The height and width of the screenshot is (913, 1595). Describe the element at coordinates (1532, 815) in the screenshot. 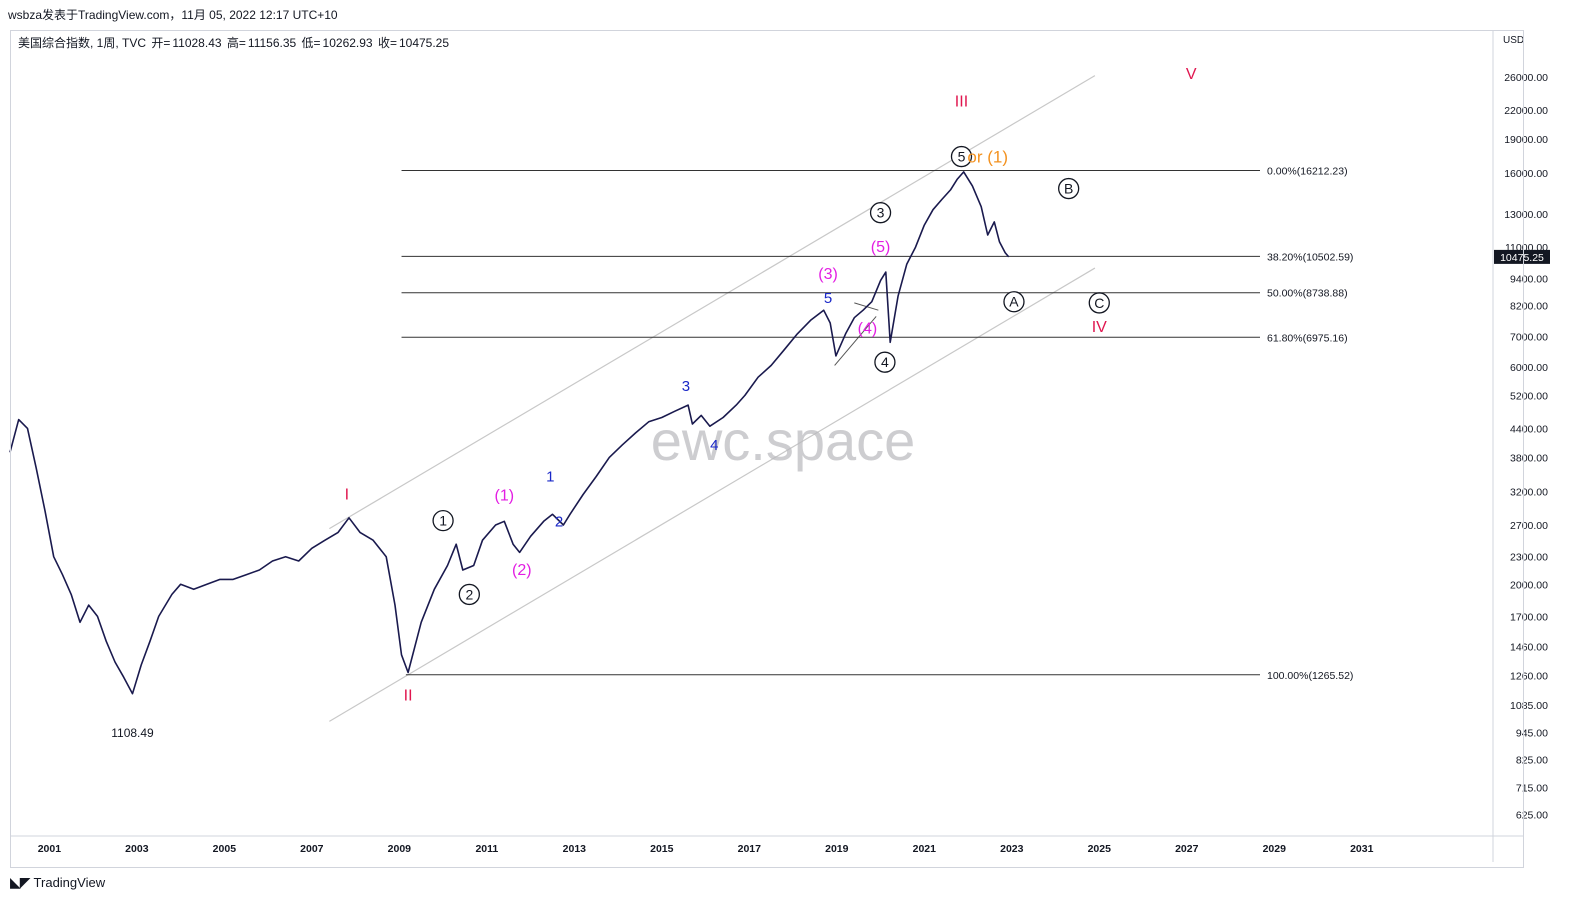

I see `y-tick-label: 625.00` at that location.